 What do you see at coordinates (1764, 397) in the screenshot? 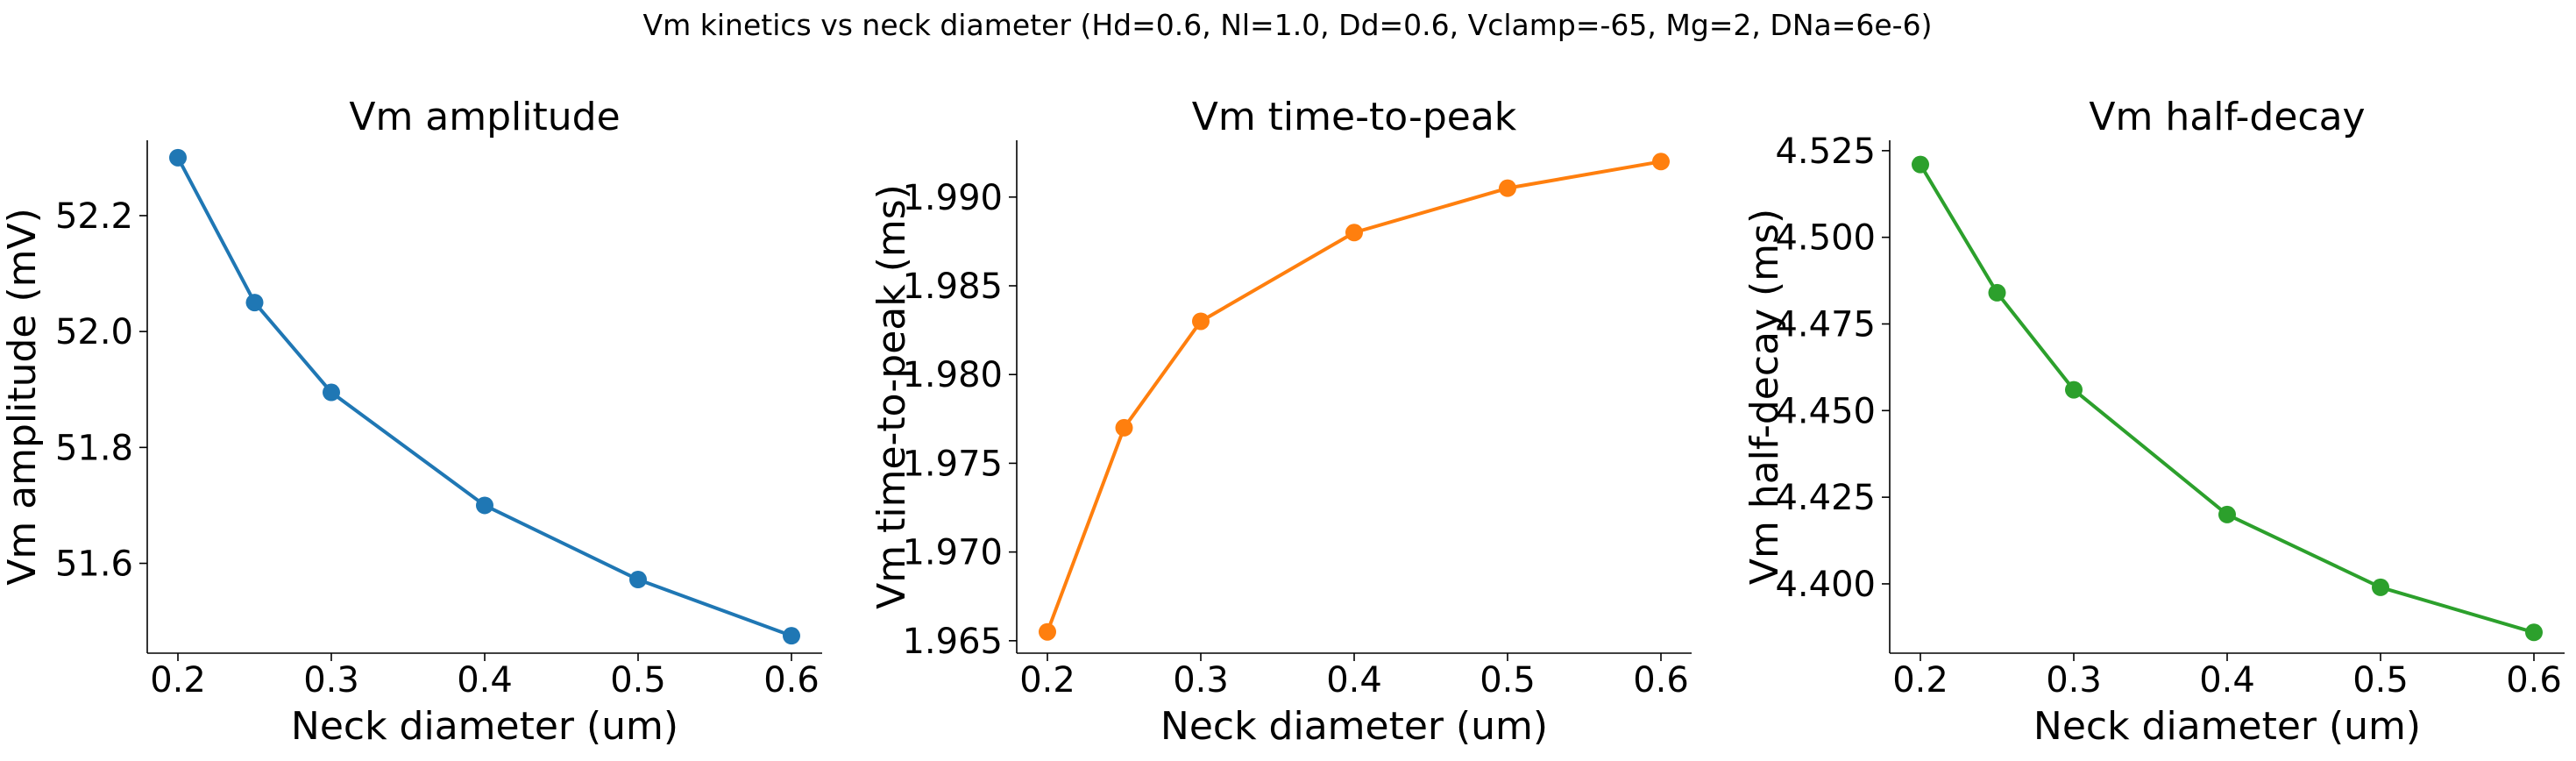
I see `y-axis-label: Vm half-decay (ms)` at bounding box center [1764, 397].